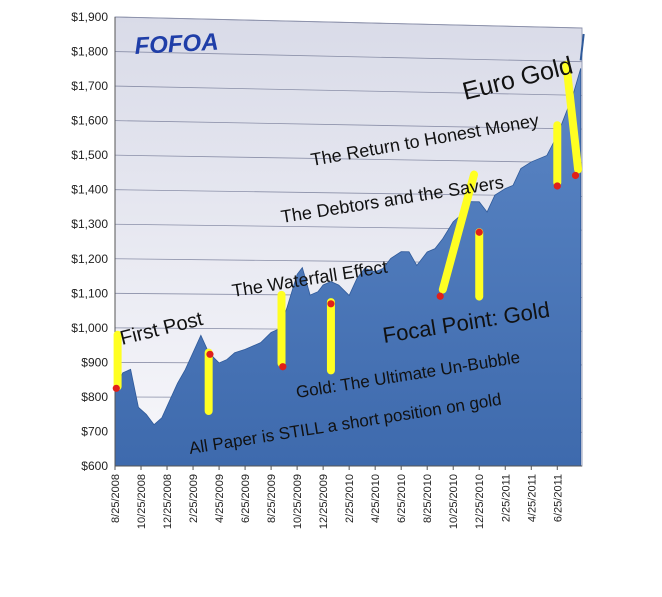  Describe the element at coordinates (89, 190) in the screenshot. I see `y-tick-label: $1,400` at that location.